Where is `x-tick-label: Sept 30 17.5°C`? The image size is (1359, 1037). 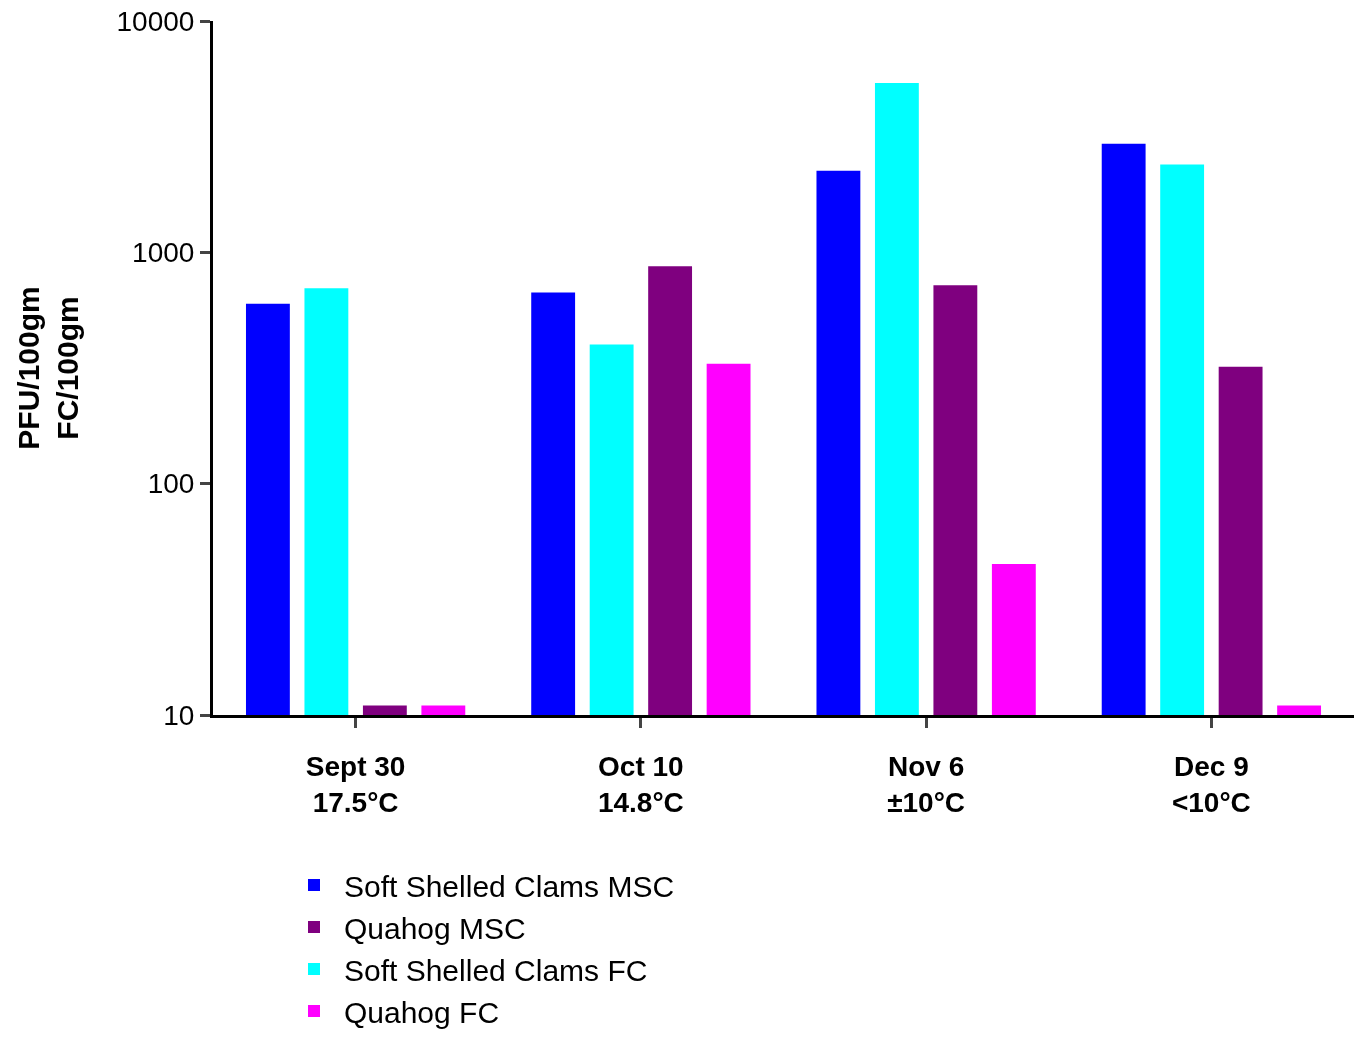
x-tick-label: Sept 30 17.5°C is located at coordinates (355, 784).